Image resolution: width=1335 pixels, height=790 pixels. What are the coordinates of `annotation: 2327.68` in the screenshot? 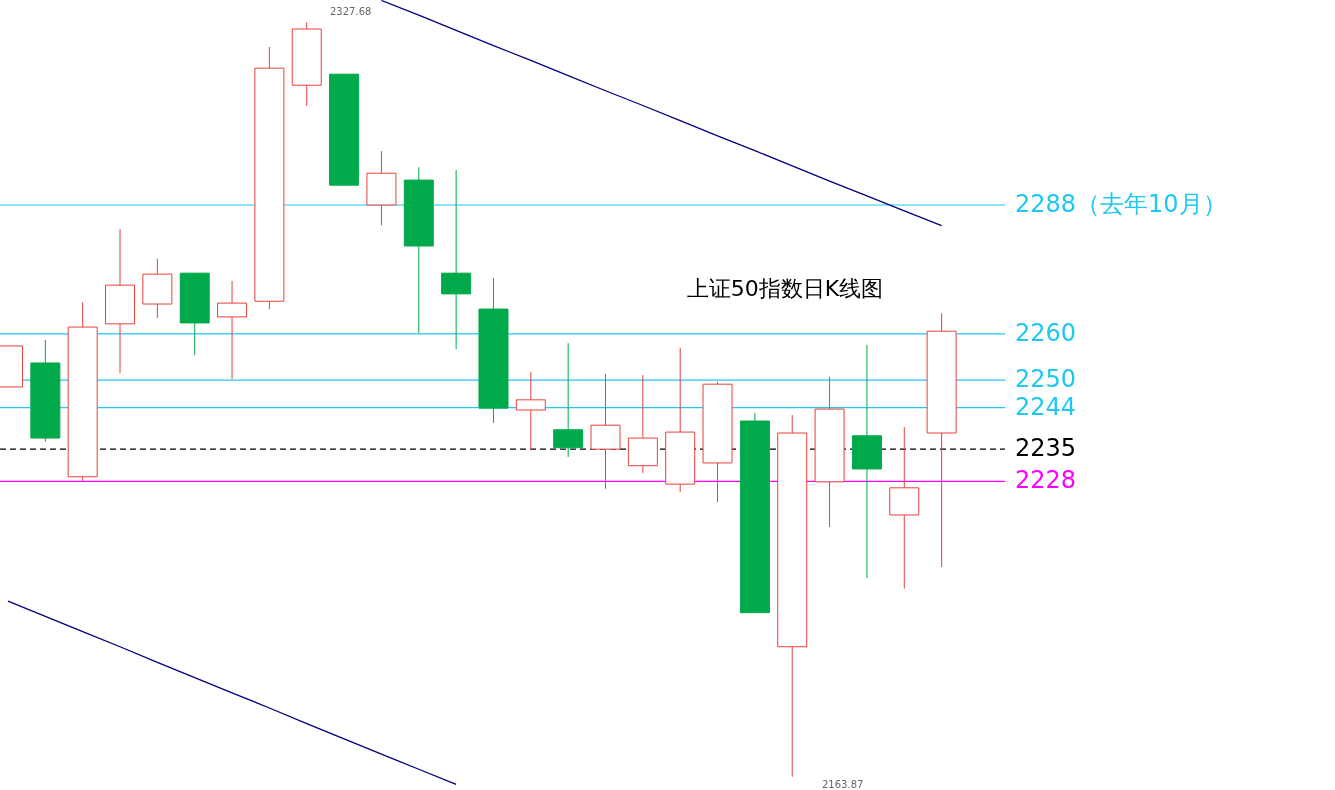 It's located at (351, 11).